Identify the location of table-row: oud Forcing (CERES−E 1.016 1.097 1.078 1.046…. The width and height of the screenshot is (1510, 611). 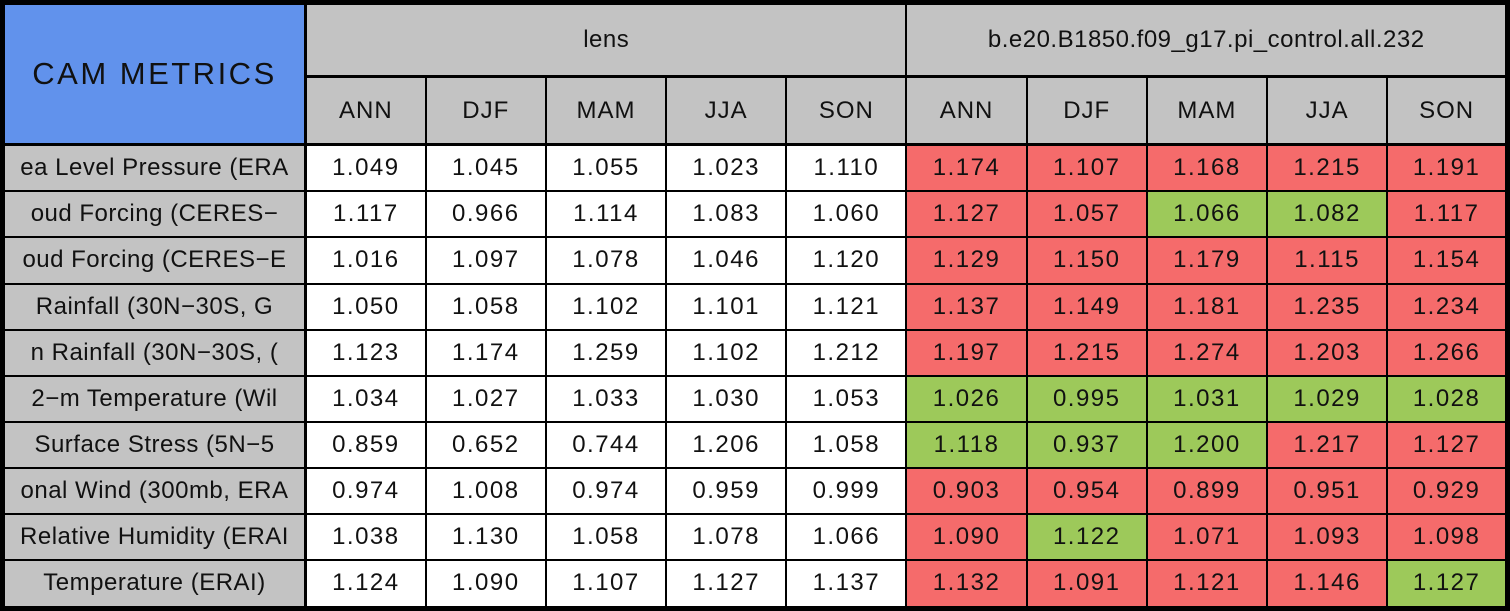
(755, 260).